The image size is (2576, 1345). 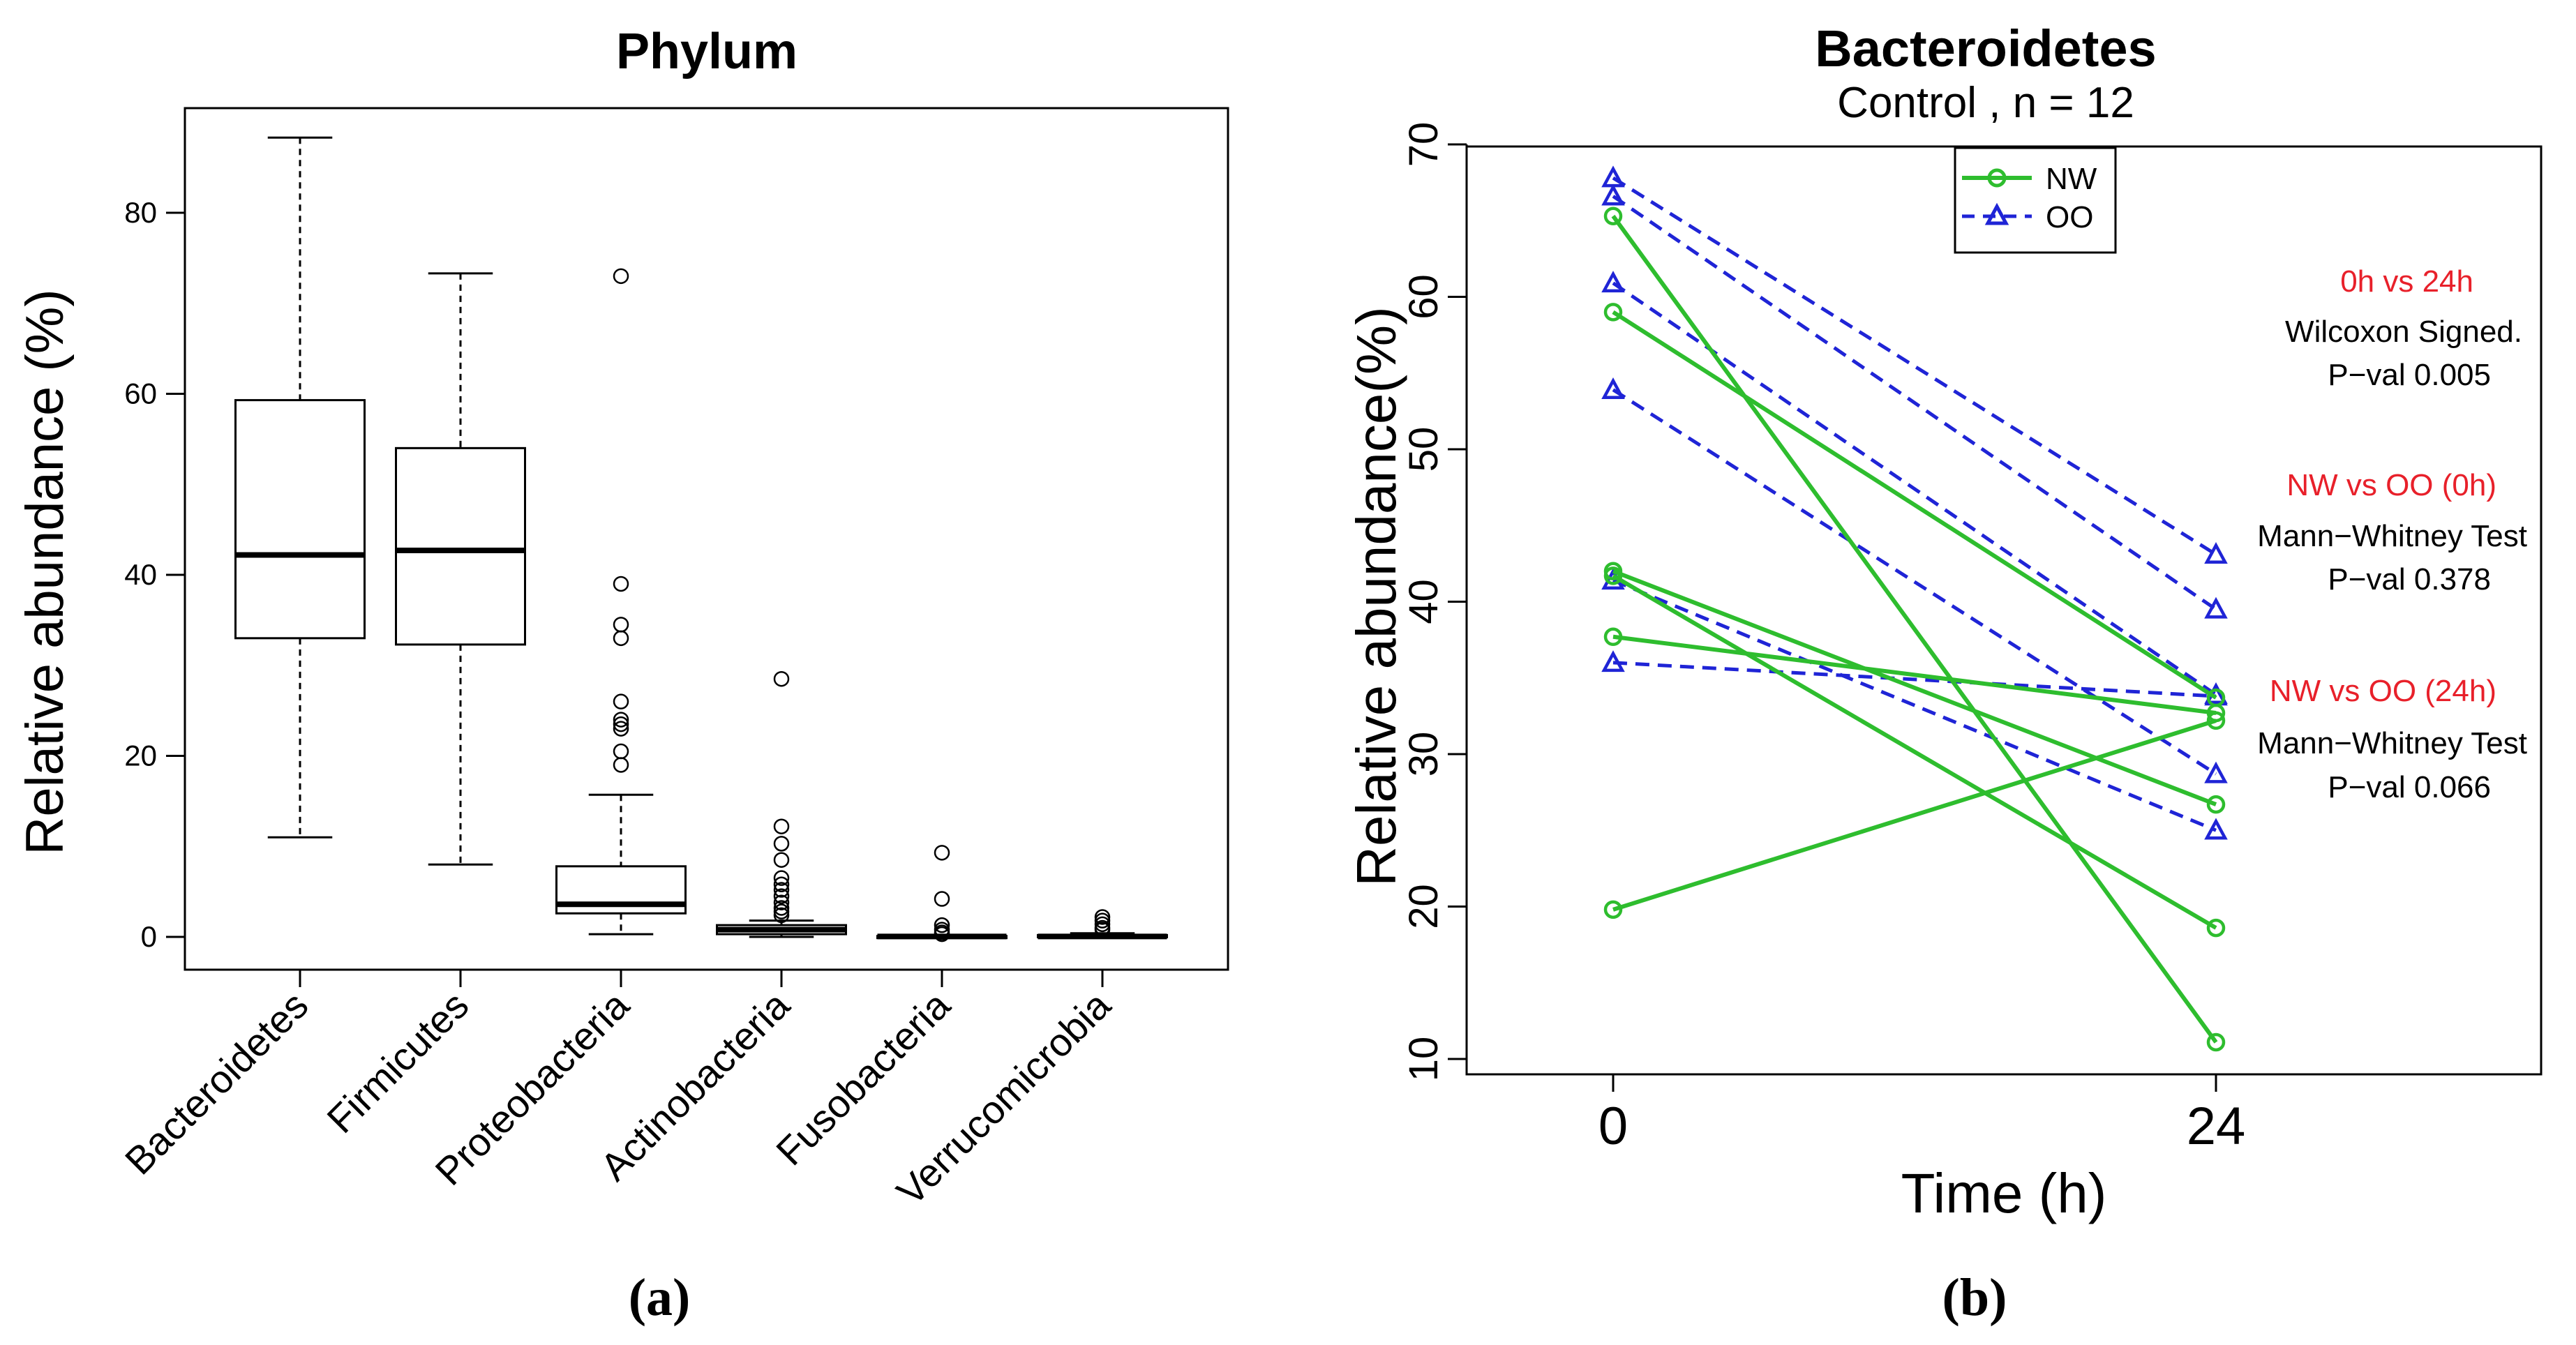 What do you see at coordinates (2383, 691) in the screenshot?
I see `annotation-3-heading: NW vs OO (24h)` at bounding box center [2383, 691].